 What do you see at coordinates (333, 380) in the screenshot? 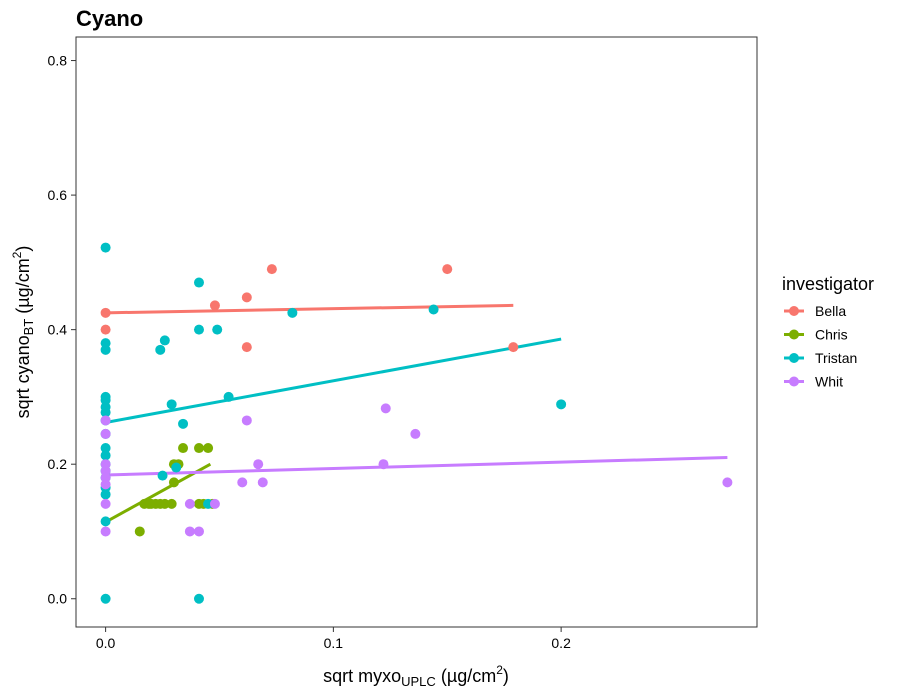
I see `fit-line-tristan` at bounding box center [333, 380].